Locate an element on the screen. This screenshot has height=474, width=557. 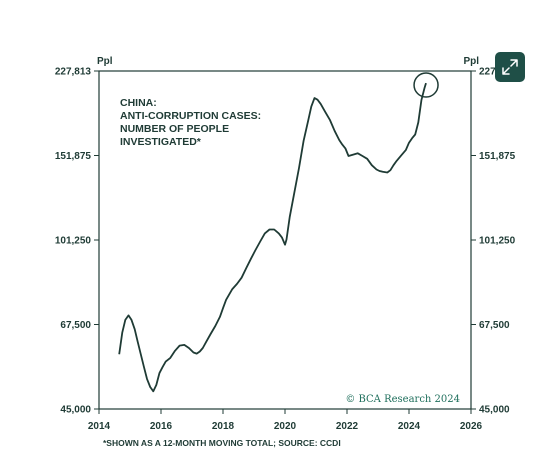
y-tick-label-right: 45,000 is located at coordinates (494, 410).